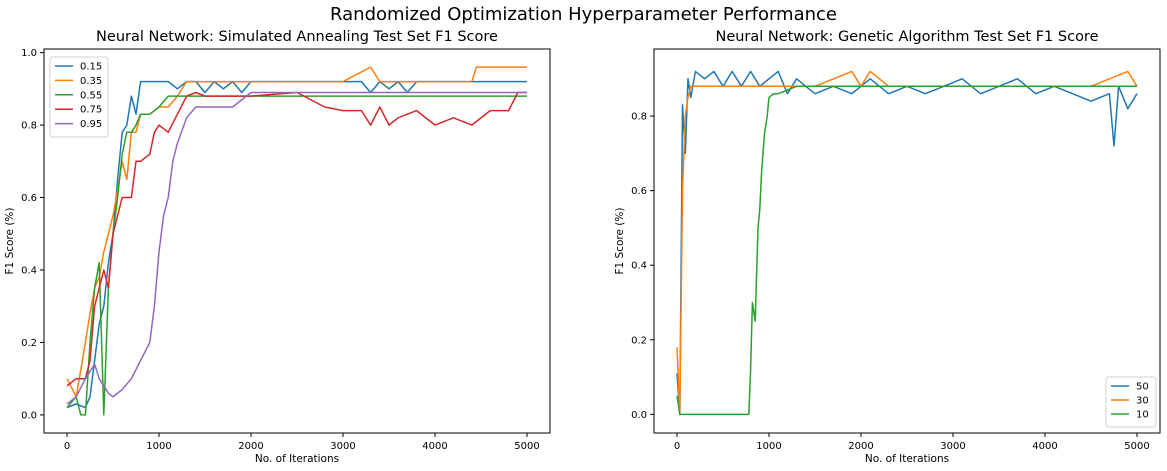 The image size is (1167, 471). I want to click on legend-label: 10, so click(1142, 415).